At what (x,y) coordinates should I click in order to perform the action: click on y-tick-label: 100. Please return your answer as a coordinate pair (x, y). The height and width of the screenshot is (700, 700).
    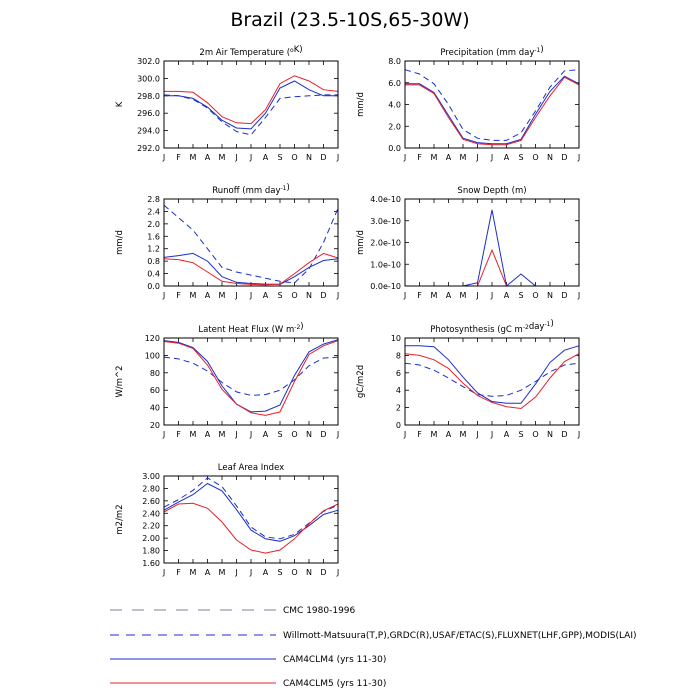
    Looking at the image, I should click on (152, 355).